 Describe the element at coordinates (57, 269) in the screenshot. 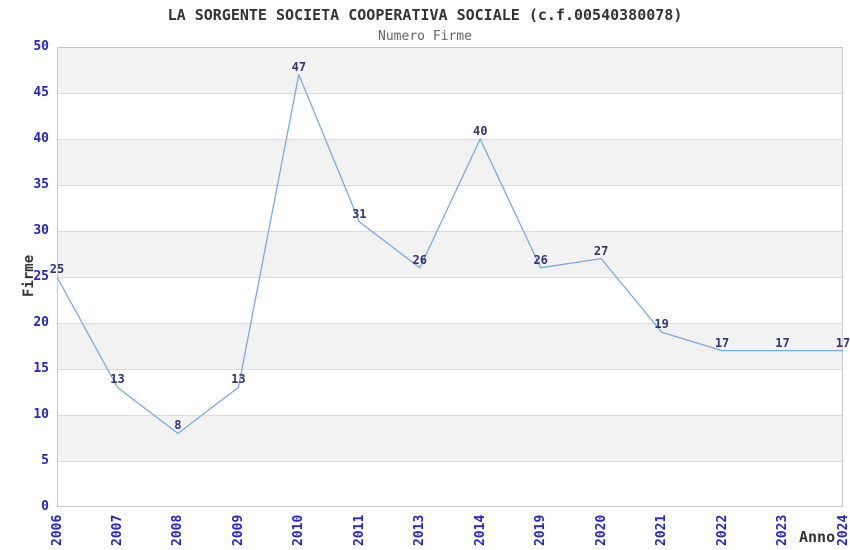

I see `data-label: 25` at that location.